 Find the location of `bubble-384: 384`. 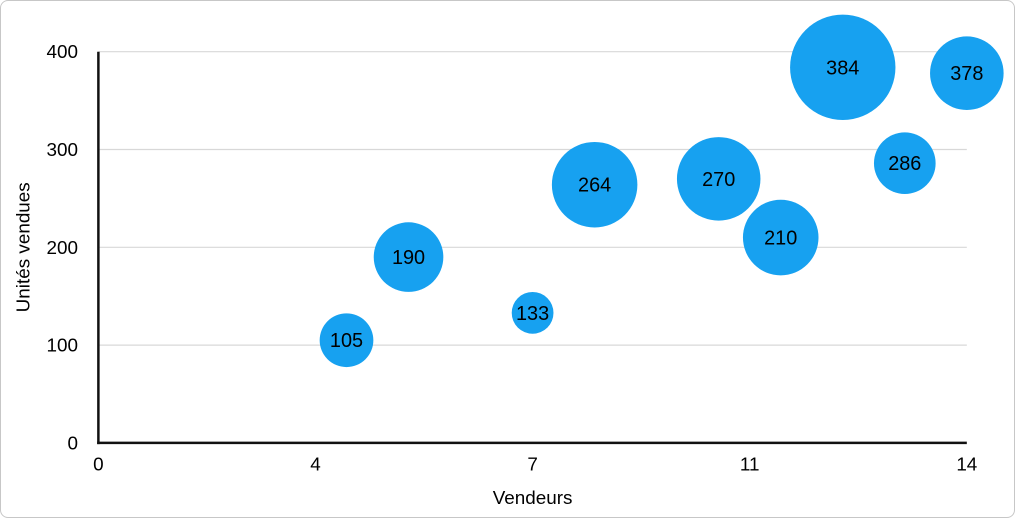

bubble-384: 384 is located at coordinates (843, 67).